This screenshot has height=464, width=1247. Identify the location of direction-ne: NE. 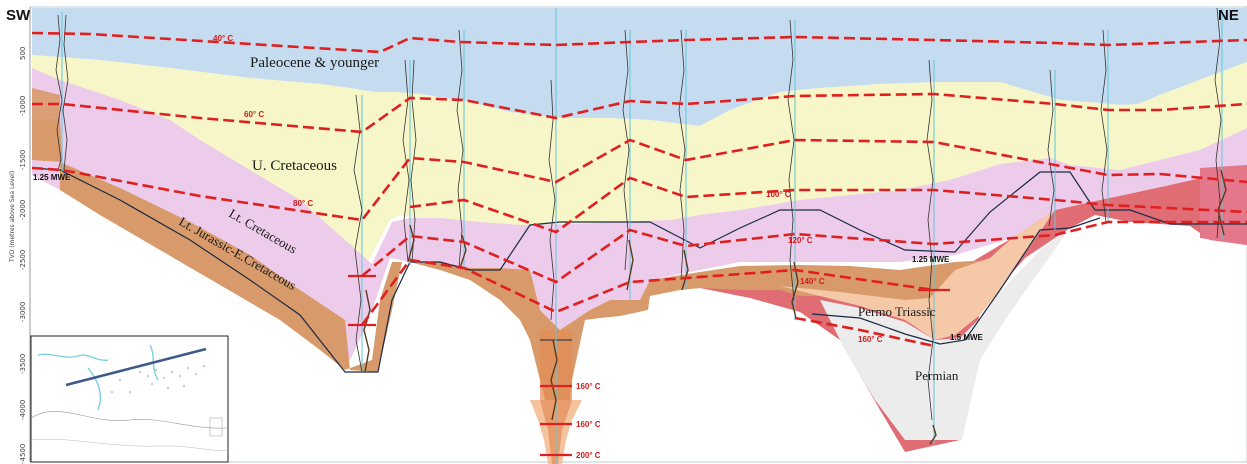
(1228, 15).